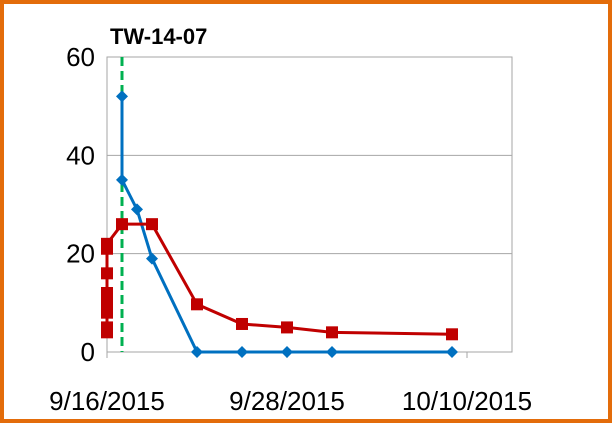 This screenshot has height=423, width=612. What do you see at coordinates (80, 57) in the screenshot?
I see `y-tick-label: 60` at bounding box center [80, 57].